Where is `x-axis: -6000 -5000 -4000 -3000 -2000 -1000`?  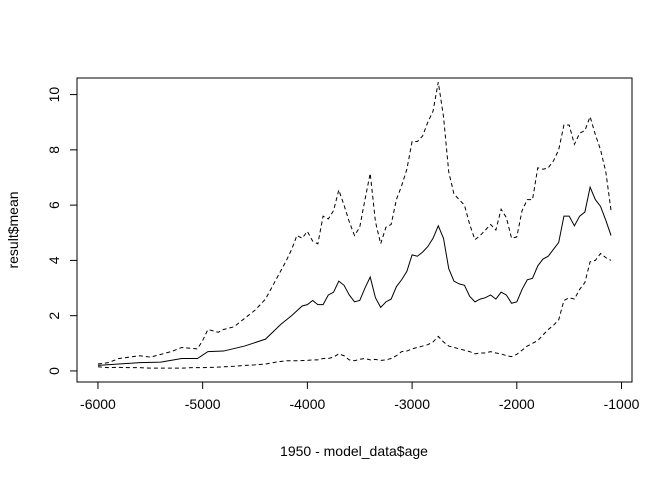
x-axis: -6000 -5000 -4000 -3000 -2000 -1000 is located at coordinates (360, 396).